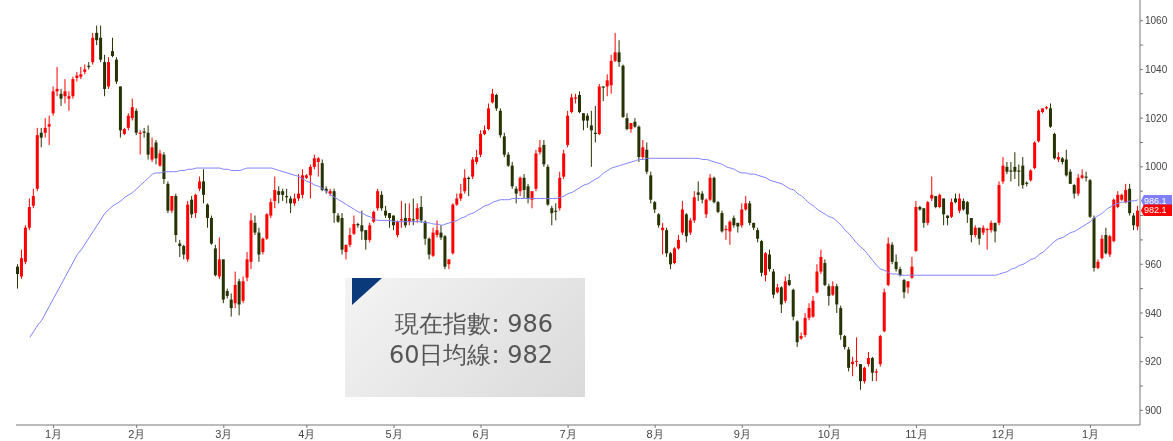 The height and width of the screenshot is (441, 1173). Describe the element at coordinates (394, 433) in the screenshot. I see `x-tick-label: 5月` at that location.